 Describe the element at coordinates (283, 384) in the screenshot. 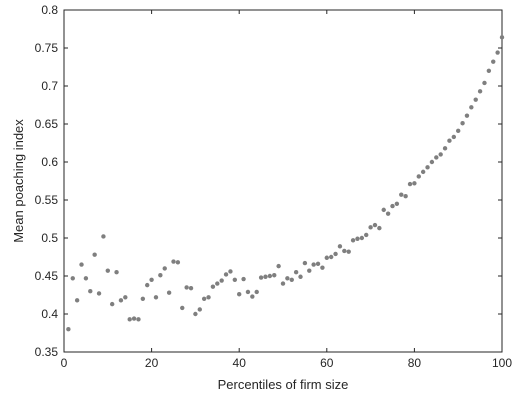

I see `x-axis-label: Percentiles of firm size` at that location.